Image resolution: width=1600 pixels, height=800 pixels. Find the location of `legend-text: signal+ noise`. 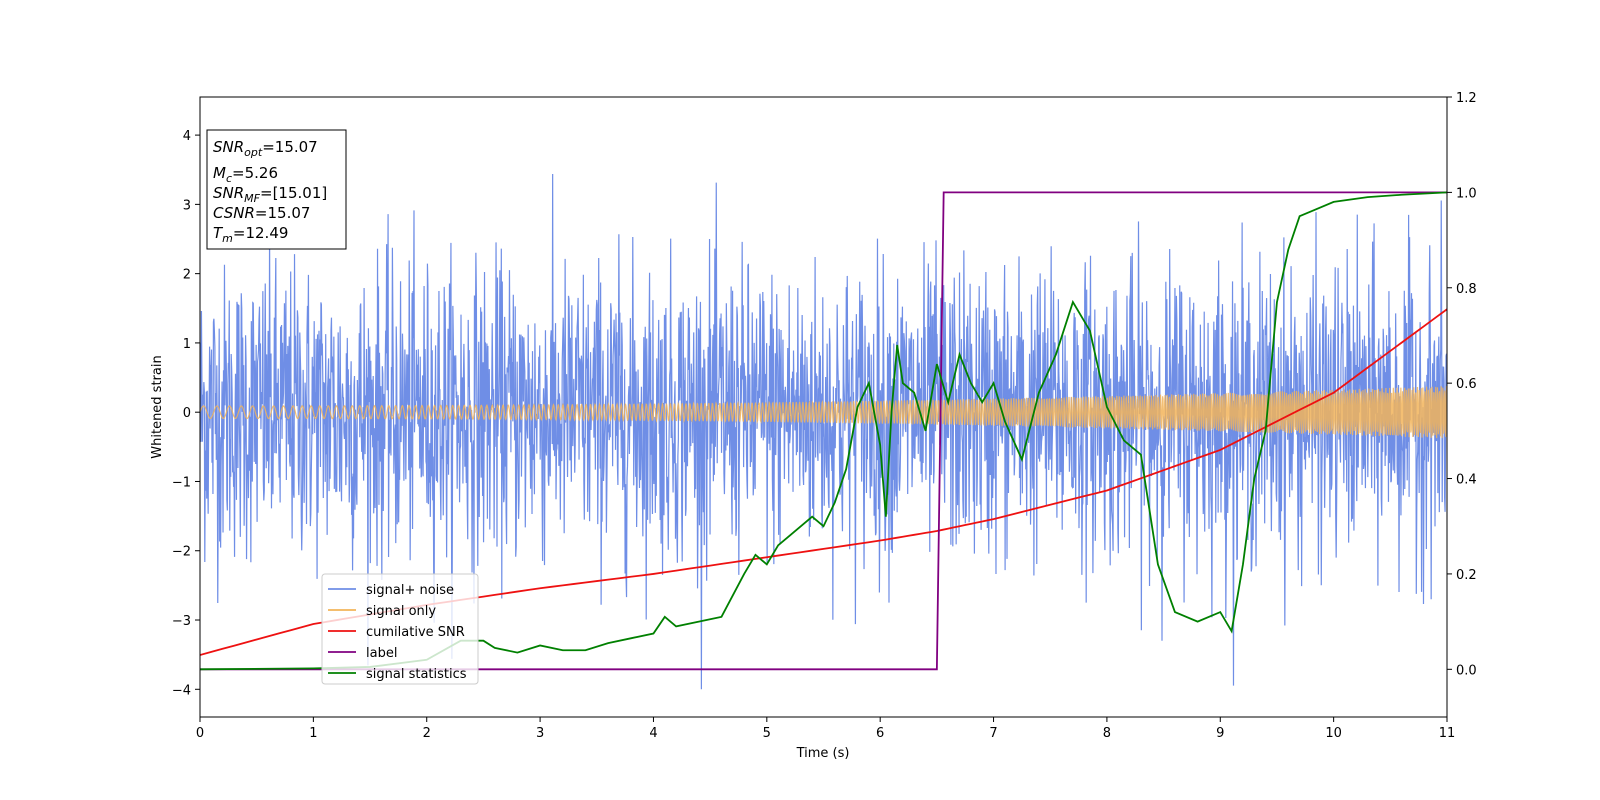

legend-text: signal+ noise is located at coordinates (410, 590).